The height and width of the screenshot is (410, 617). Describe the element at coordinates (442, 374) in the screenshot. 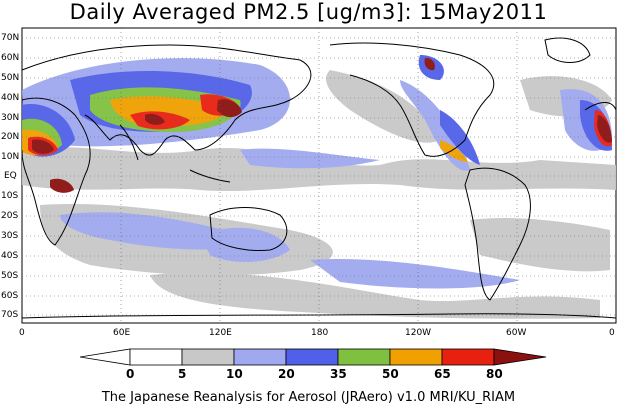

I see `colorbar-label: 65` at that location.